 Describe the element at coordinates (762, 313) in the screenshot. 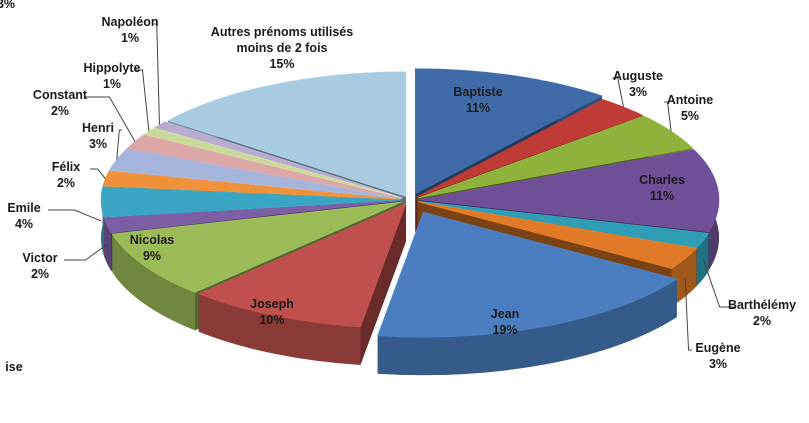

I see `data-label: Barthélémy 2%` at that location.